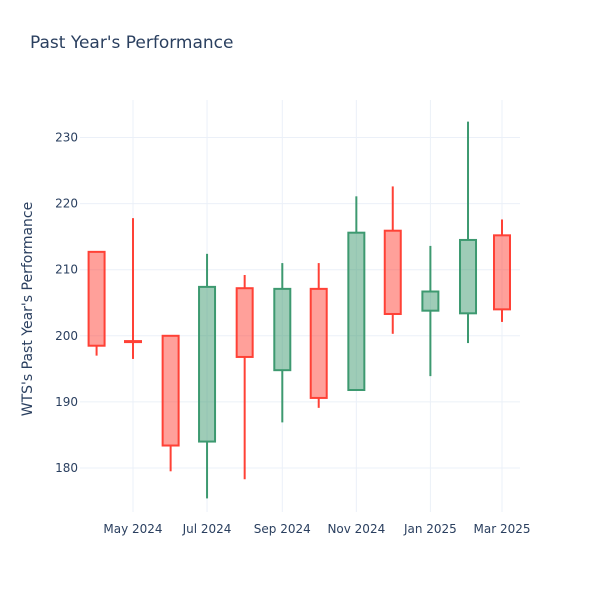 This screenshot has height=600, width=600. What do you see at coordinates (66, 204) in the screenshot?
I see `y-tick-label: 220` at bounding box center [66, 204].